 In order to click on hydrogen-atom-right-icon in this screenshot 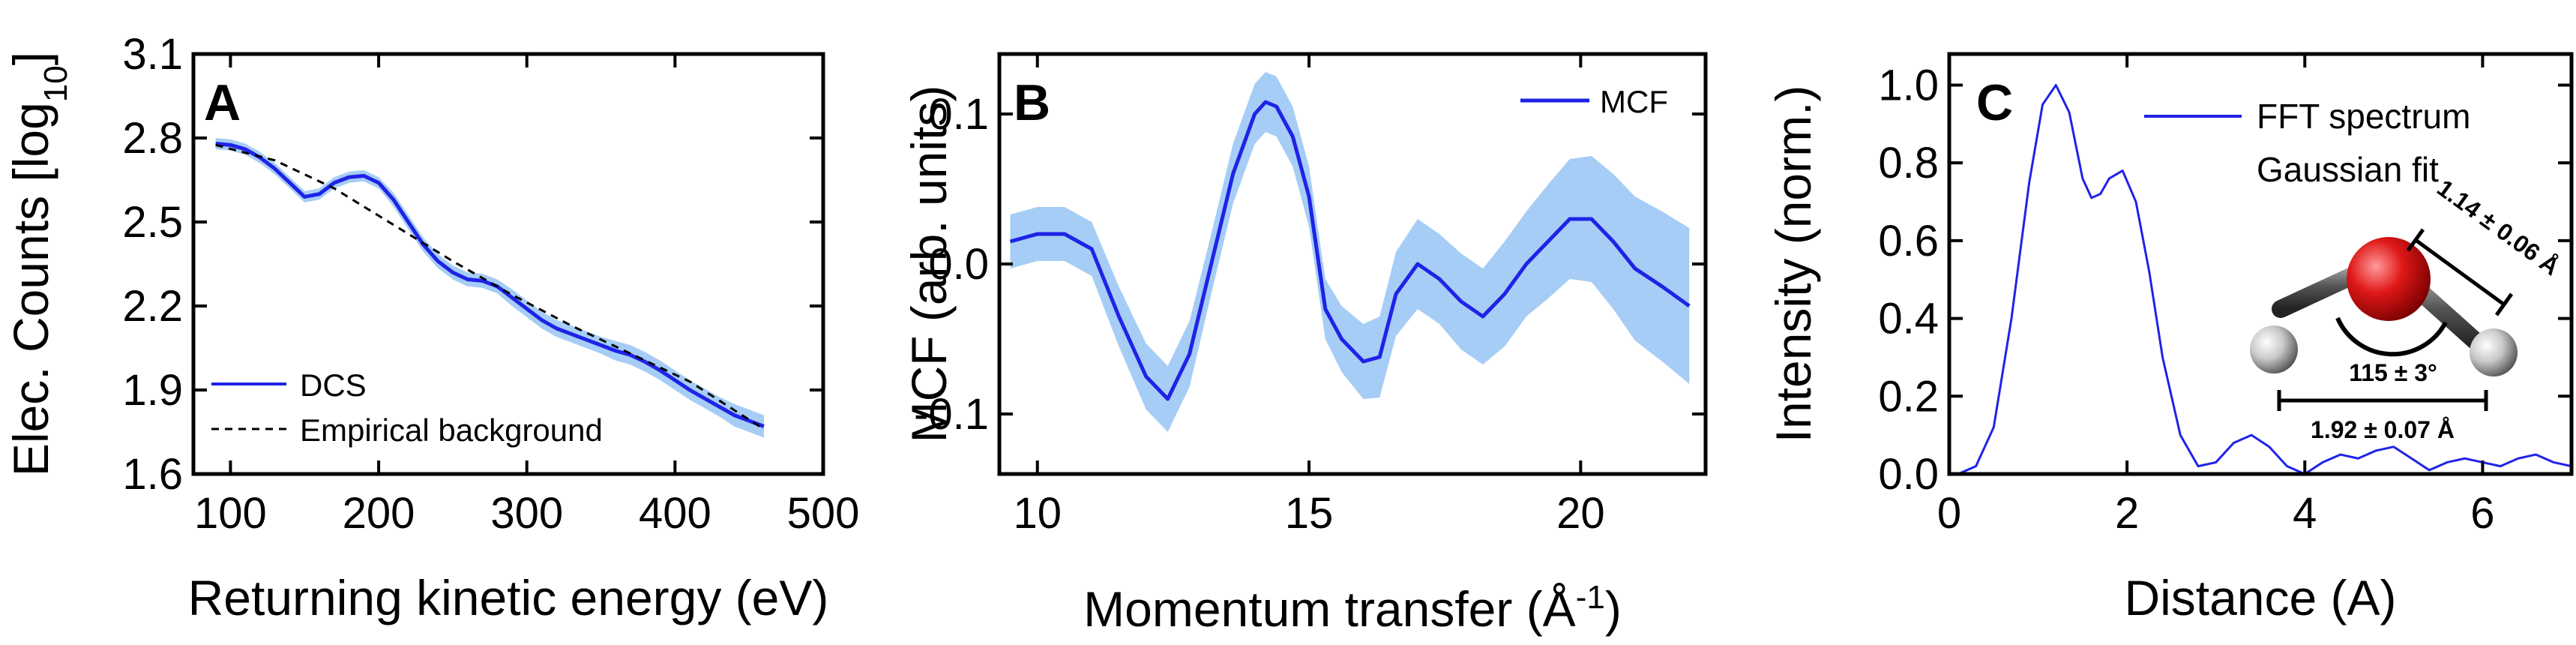, I will do `click(2494, 352)`.